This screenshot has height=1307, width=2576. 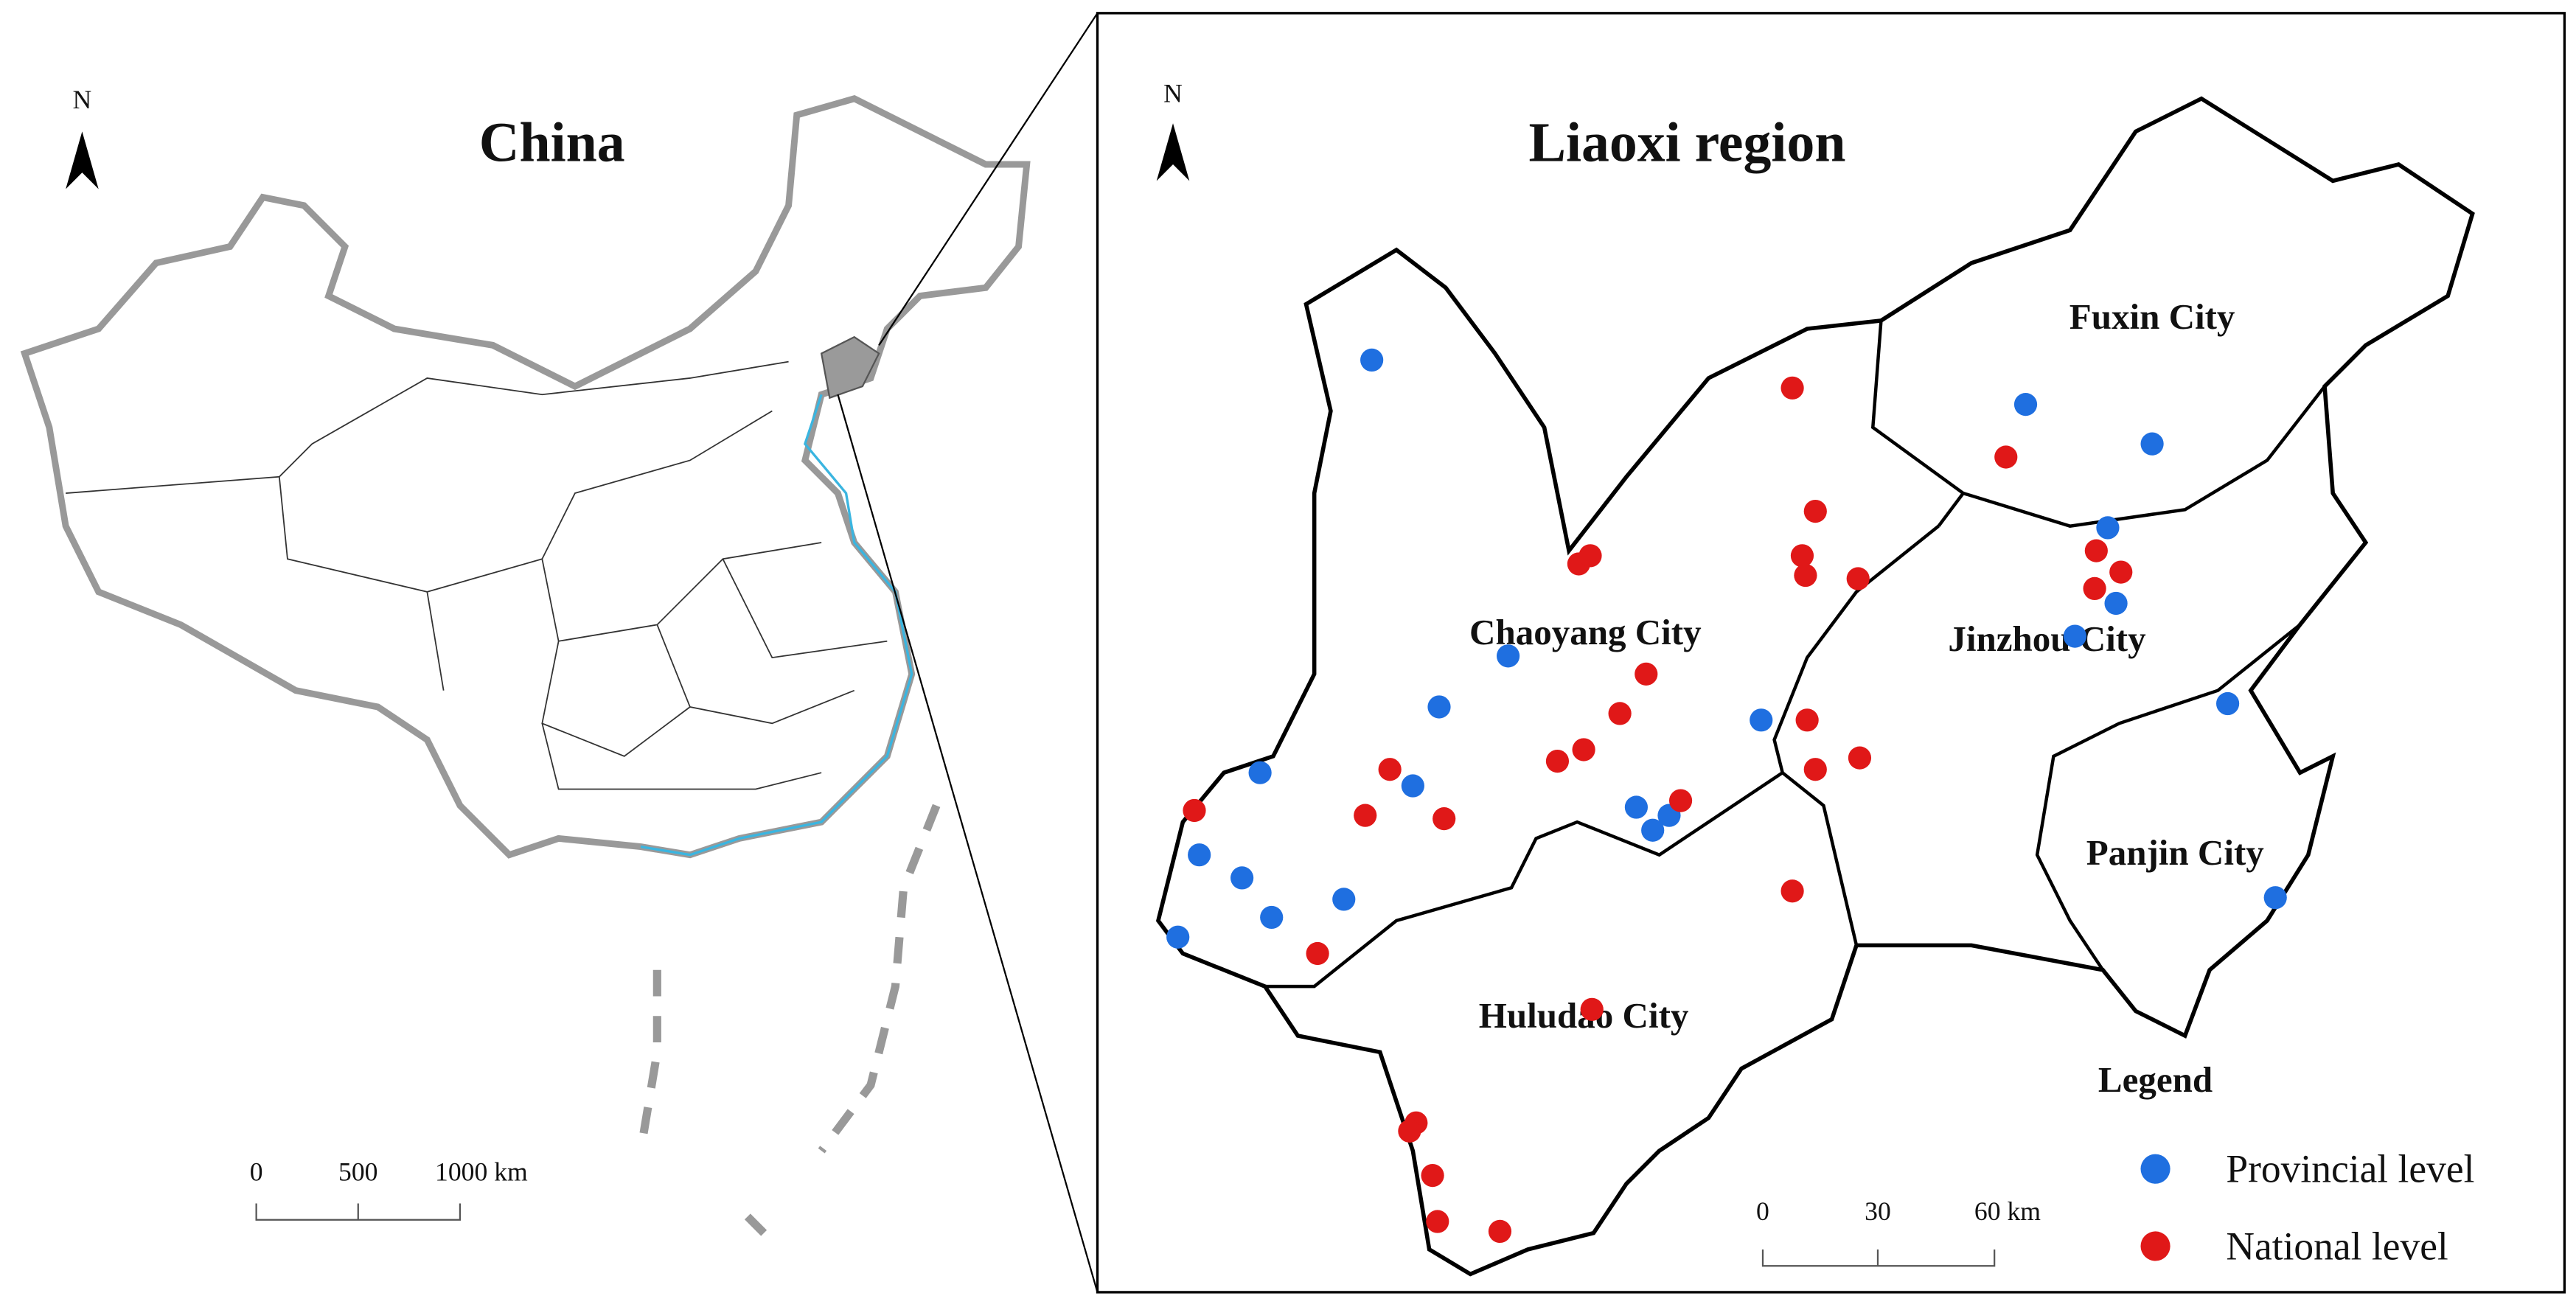 What do you see at coordinates (2175, 852) in the screenshot?
I see `city-label: Panjin City` at bounding box center [2175, 852].